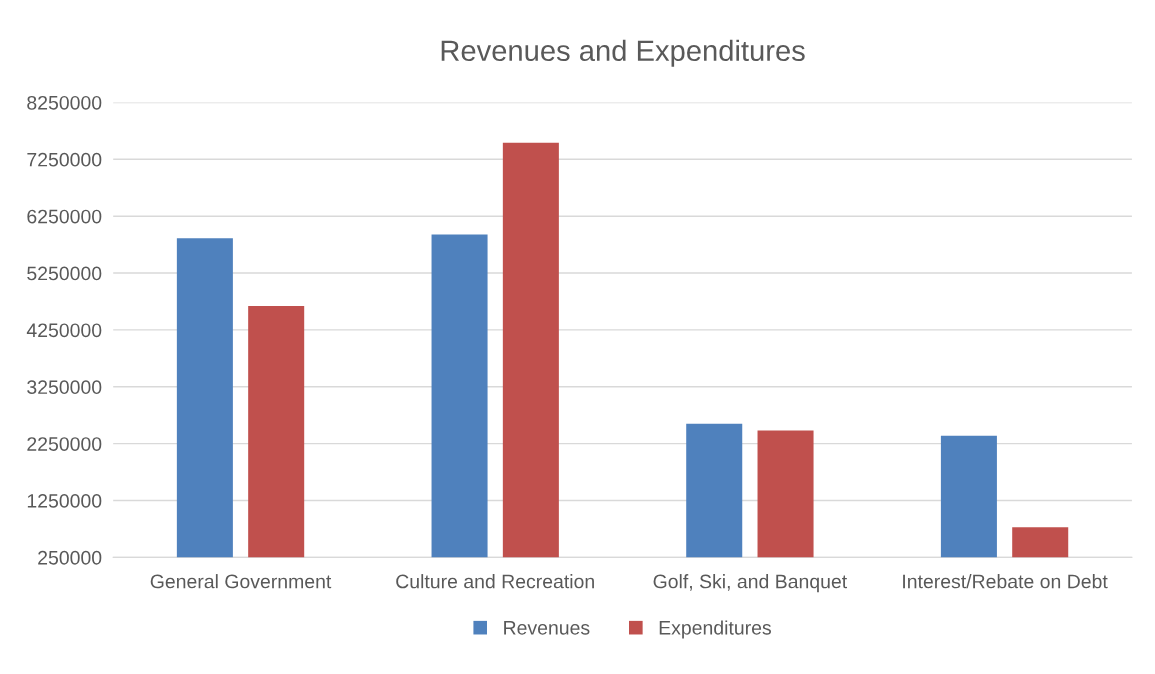 This screenshot has height=674, width=1155. I want to click on y-tick-label: 8250000, so click(64, 102).